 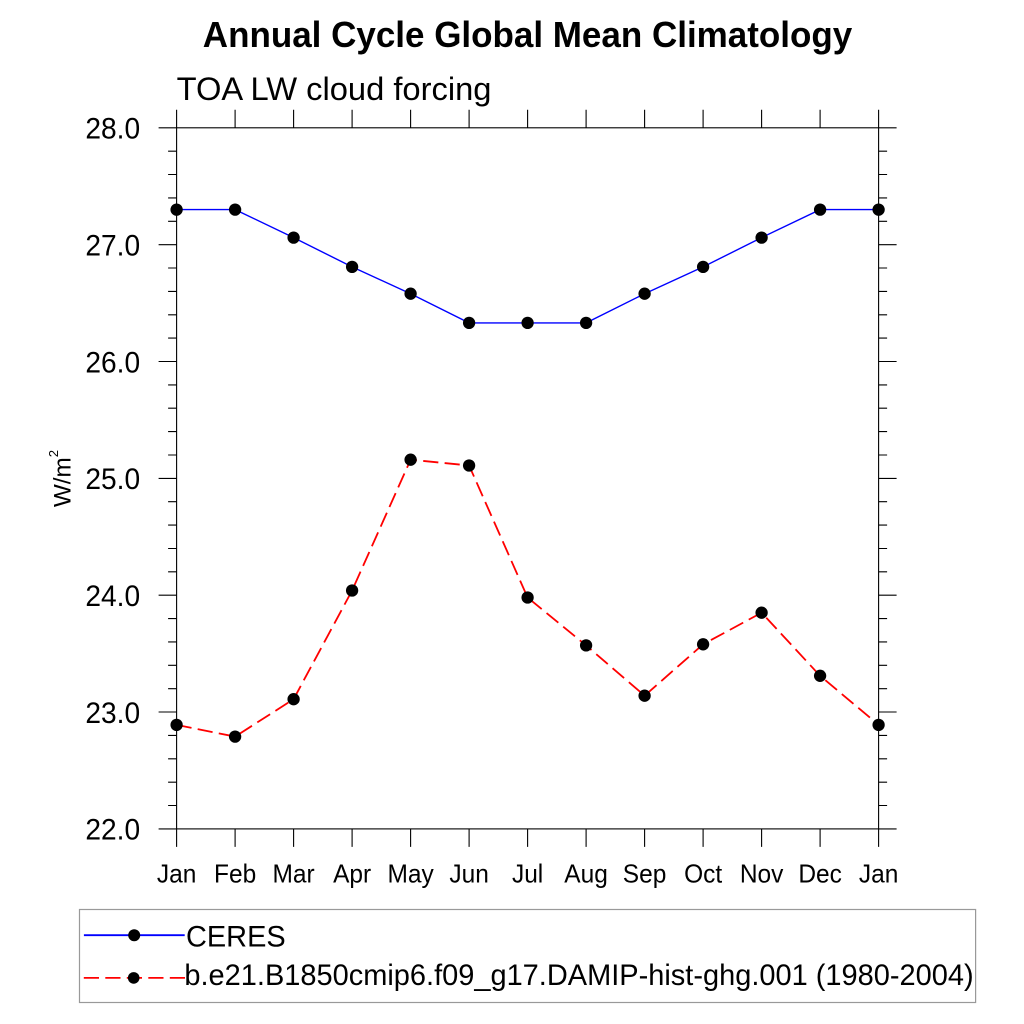 I want to click on svg-text: 27.0, so click(x=112, y=245).